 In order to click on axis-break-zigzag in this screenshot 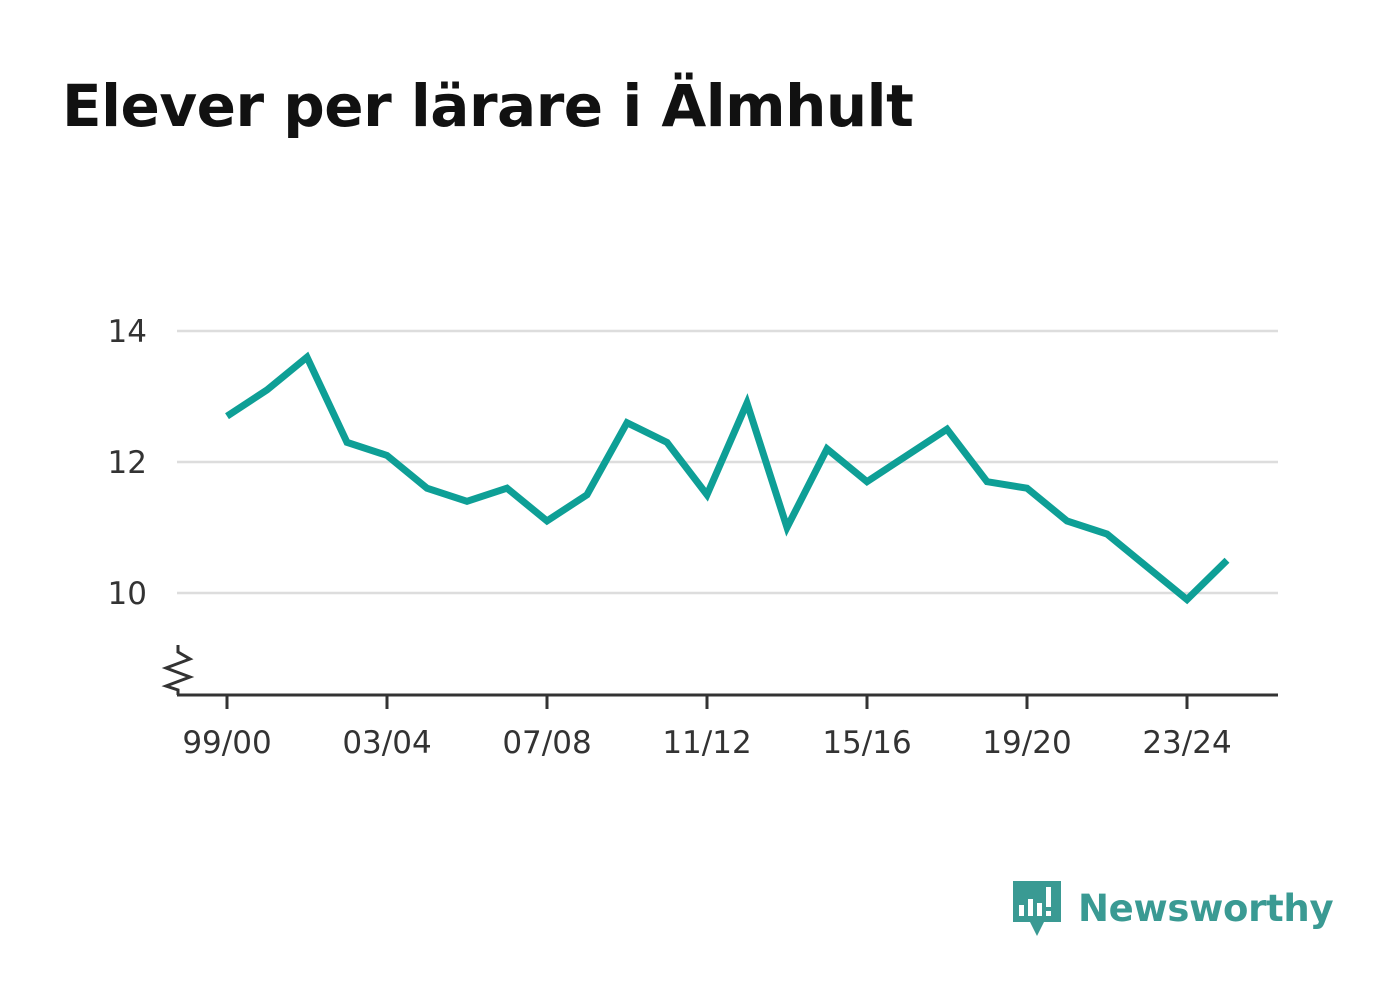, I will do `click(178, 670)`.